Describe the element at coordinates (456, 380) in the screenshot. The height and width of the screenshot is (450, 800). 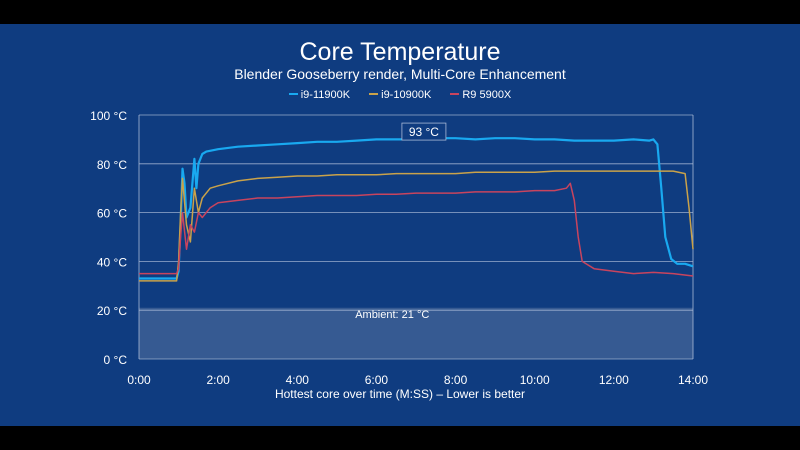
I see `x-tick-label: 8:00` at that location.